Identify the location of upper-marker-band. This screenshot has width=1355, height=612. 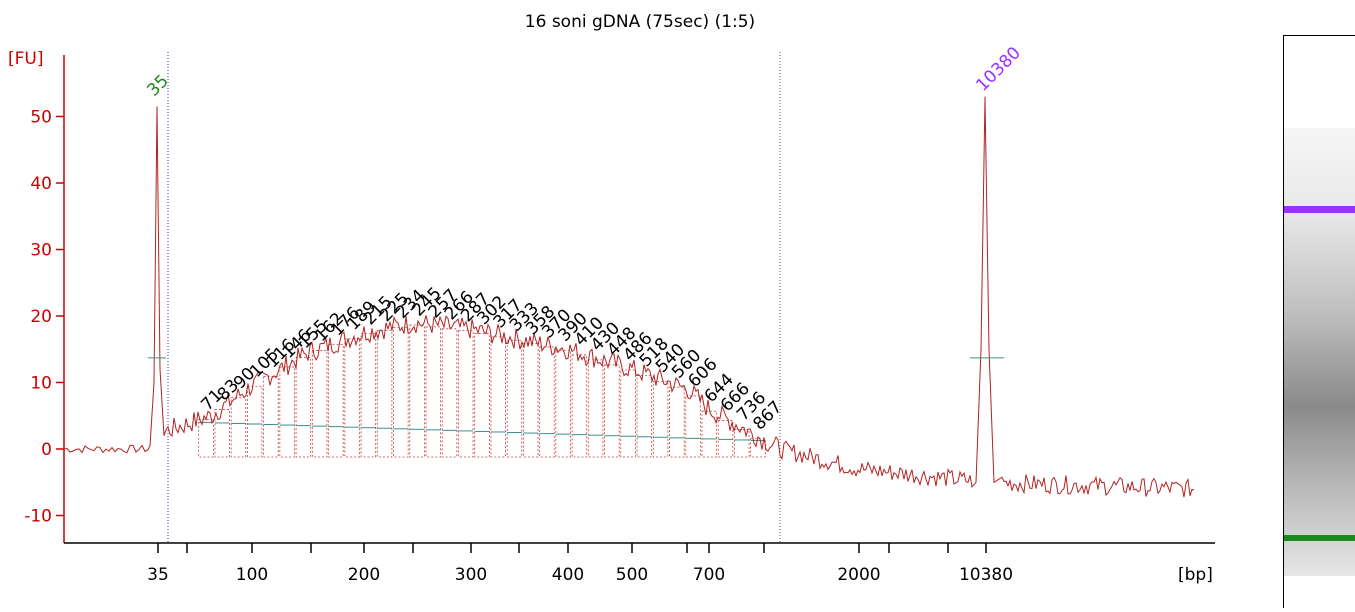
(1319, 209).